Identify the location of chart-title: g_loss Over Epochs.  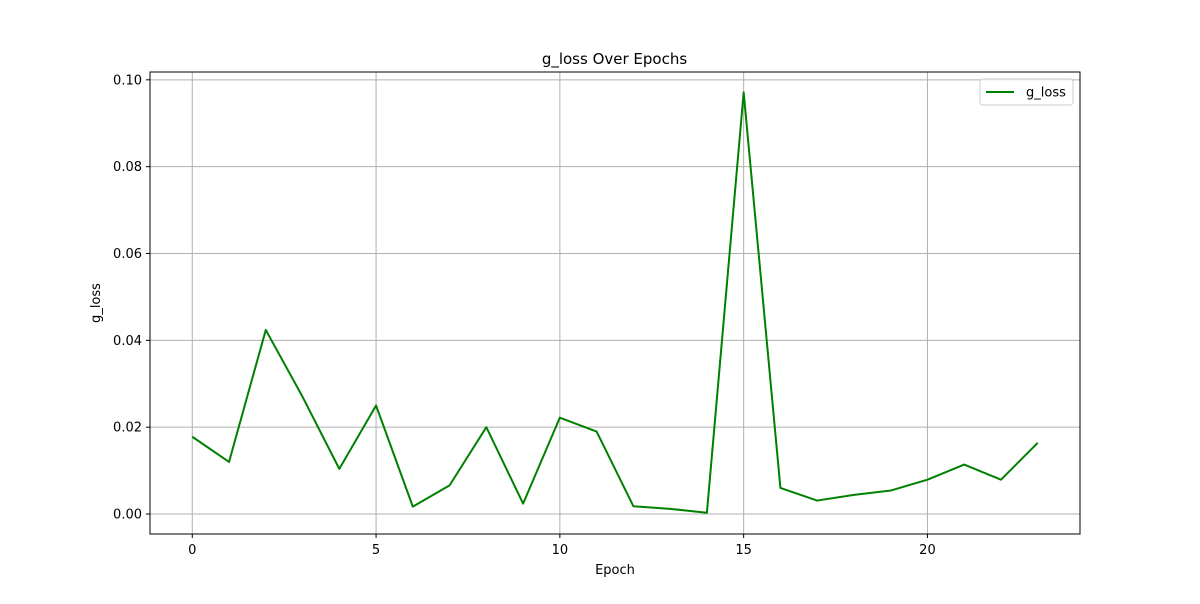
(615, 59).